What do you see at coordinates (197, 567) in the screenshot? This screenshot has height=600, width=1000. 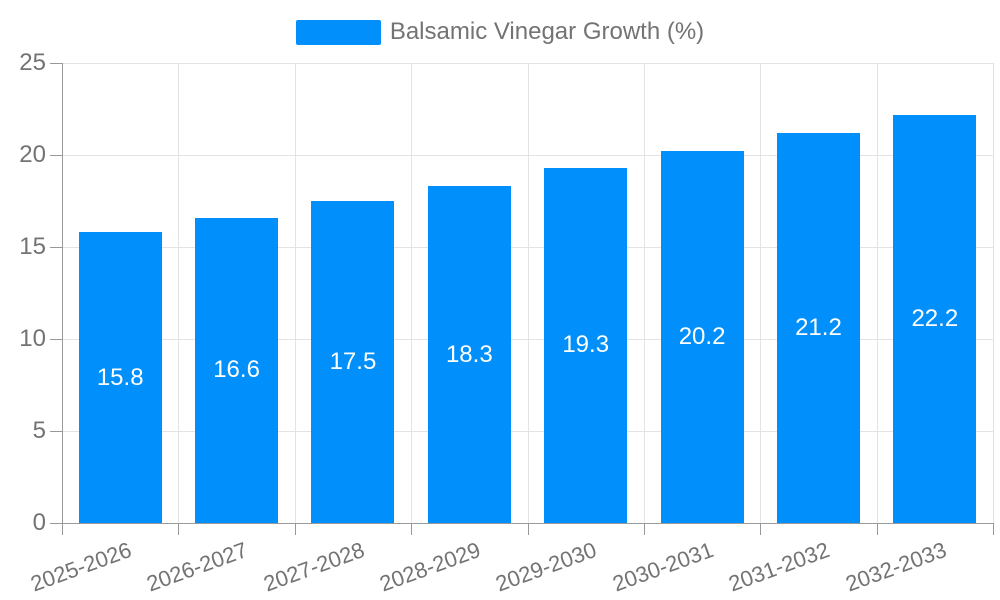 I see `x-tick-label: 2026-2027` at bounding box center [197, 567].